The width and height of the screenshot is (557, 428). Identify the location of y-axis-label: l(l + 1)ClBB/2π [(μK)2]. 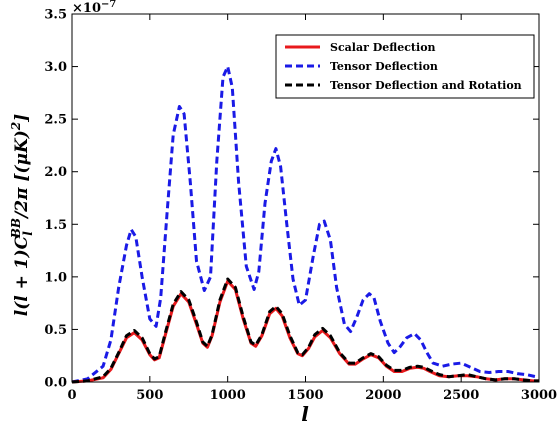
(22, 215).